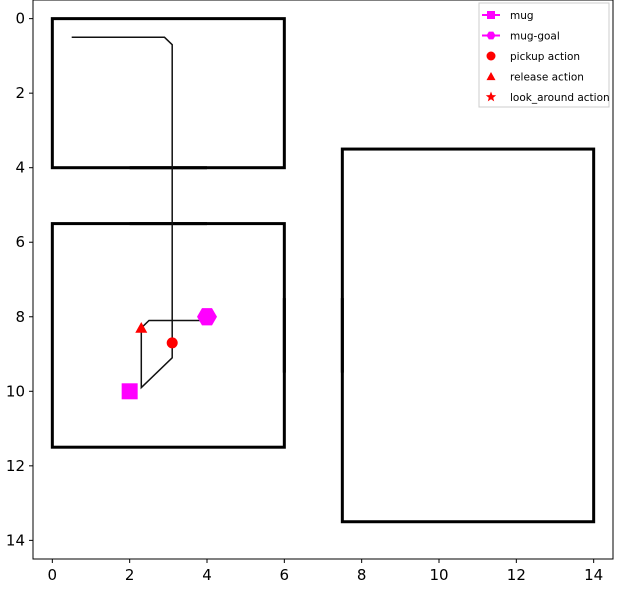 This screenshot has width=619, height=591. What do you see at coordinates (522, 16) in the screenshot?
I see `legend-label: mug` at bounding box center [522, 16].